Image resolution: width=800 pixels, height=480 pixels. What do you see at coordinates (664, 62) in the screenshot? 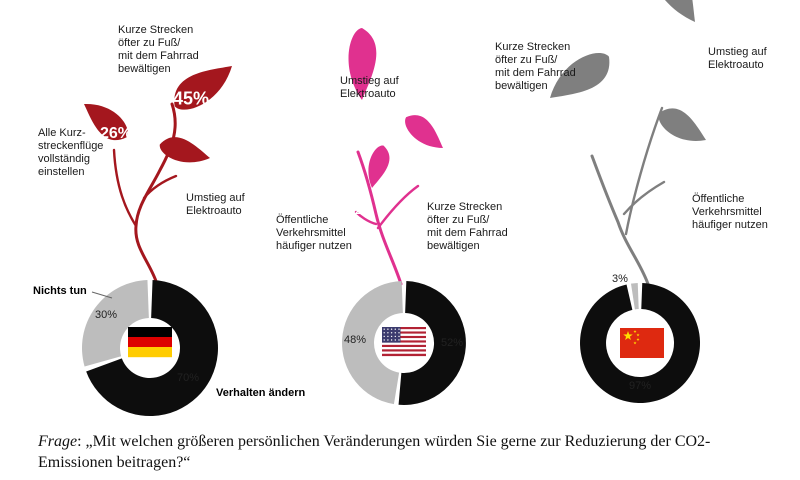
I see `leaf-value-label: 61%` at bounding box center [664, 62].